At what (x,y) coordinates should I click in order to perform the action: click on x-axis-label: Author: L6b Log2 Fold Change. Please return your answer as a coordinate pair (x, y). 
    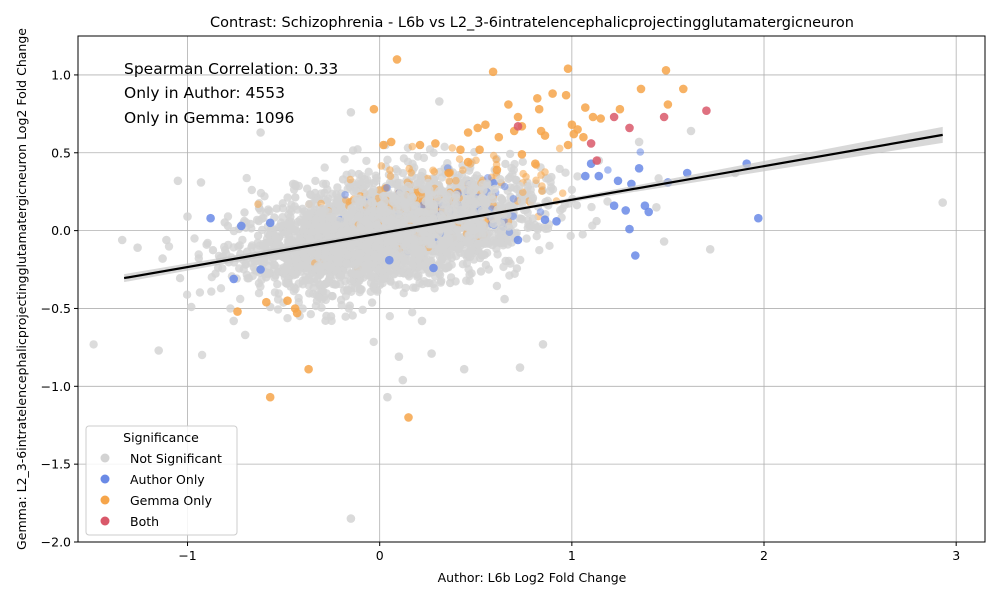
    Looking at the image, I should click on (532, 577).